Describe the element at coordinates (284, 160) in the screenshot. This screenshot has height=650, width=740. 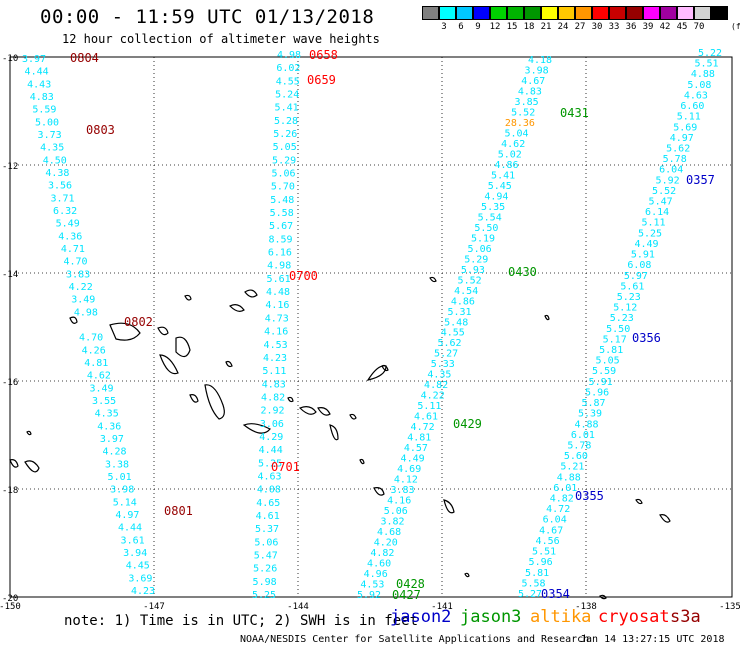
I see `wave-height-value: 5.29` at that location.